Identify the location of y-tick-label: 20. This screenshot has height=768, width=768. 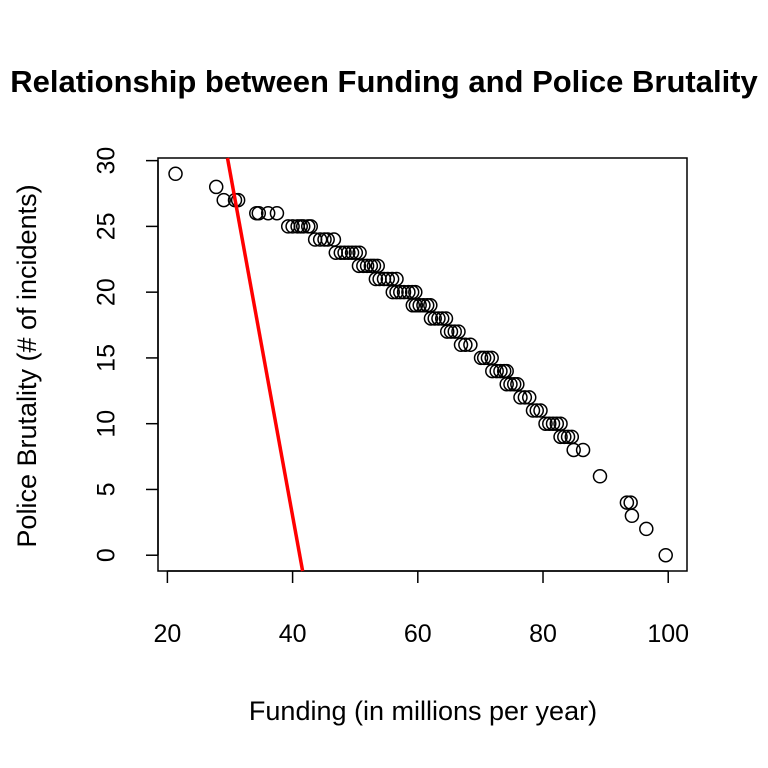
(107, 292).